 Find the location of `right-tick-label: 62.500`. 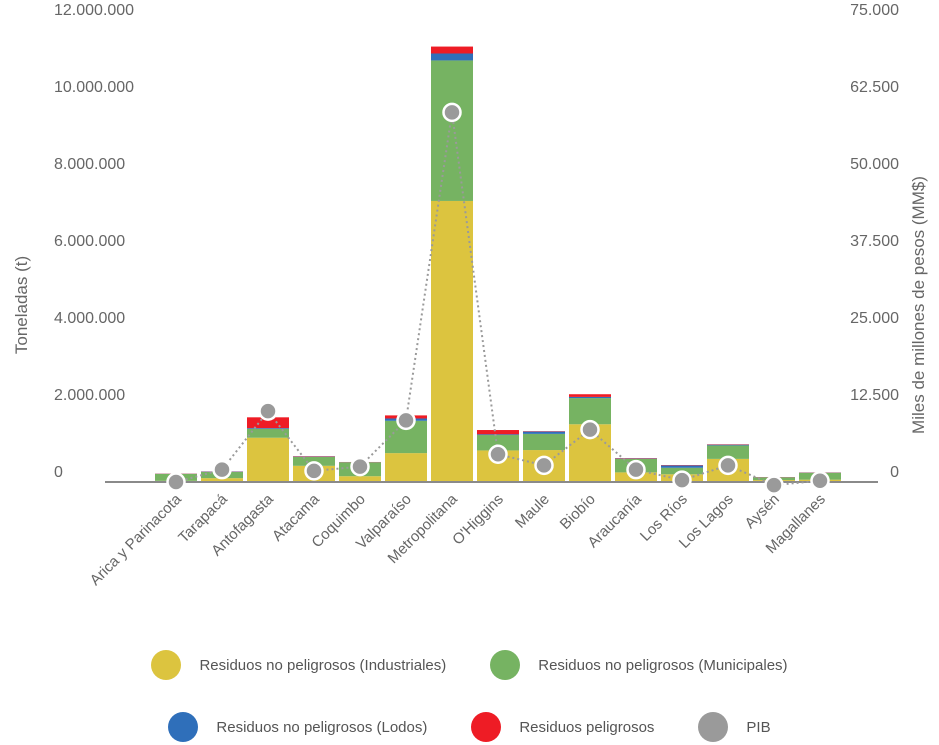

right-tick-label: 62.500 is located at coordinates (874, 87).